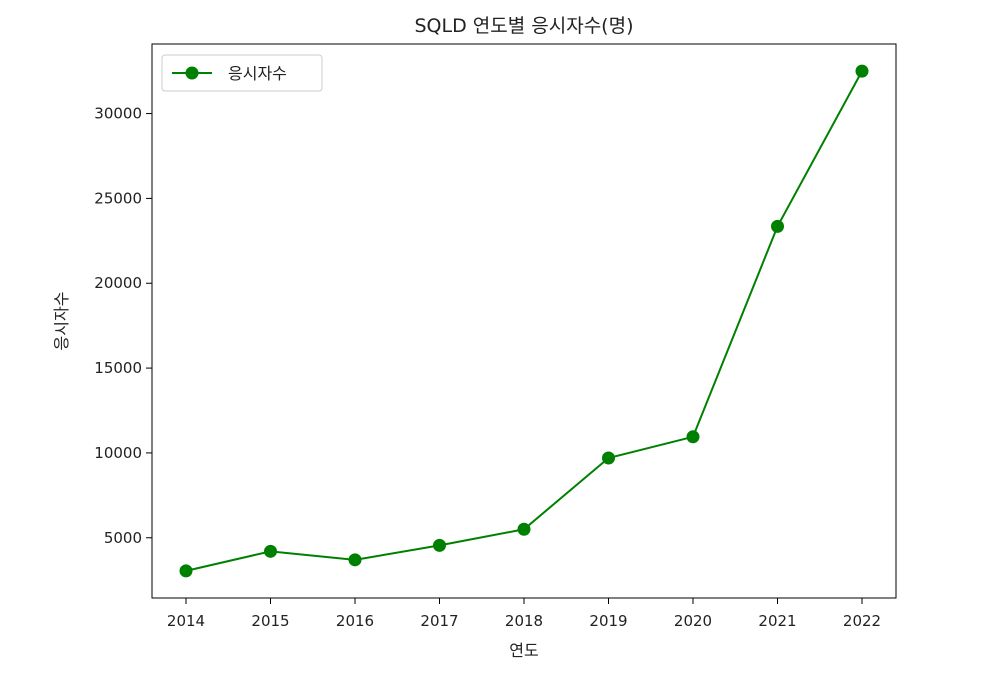  I want to click on x-tick-label: 2016, so click(355, 621).